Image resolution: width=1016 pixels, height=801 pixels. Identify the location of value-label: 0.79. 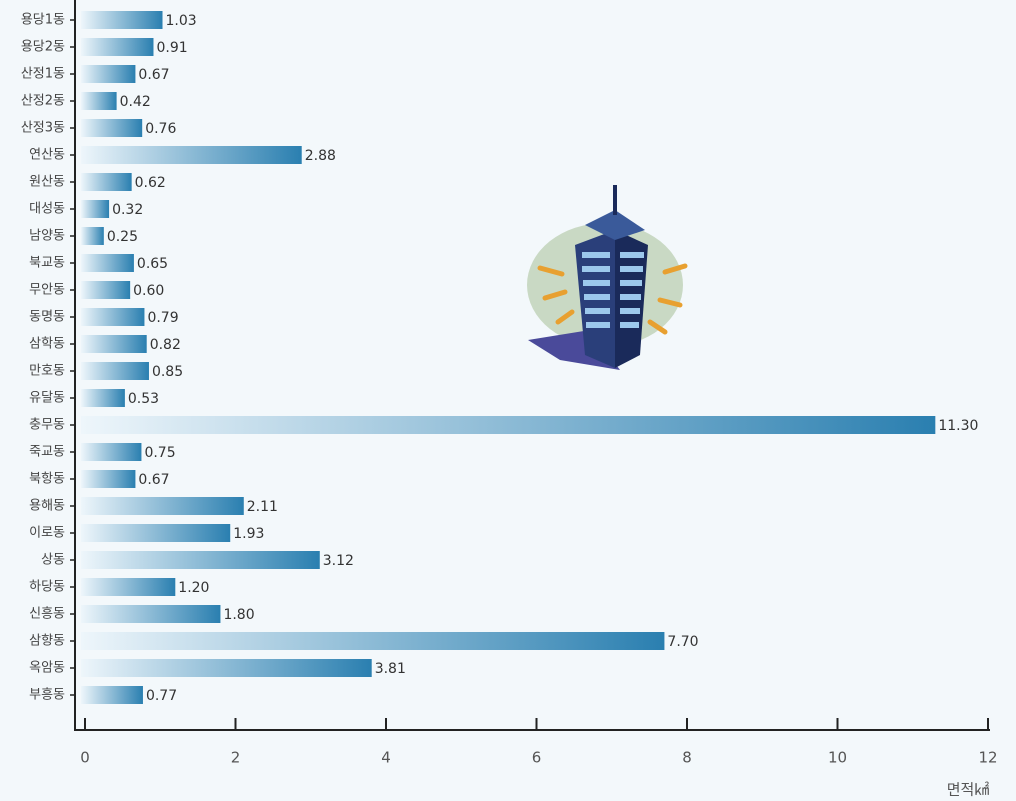
(162, 318).